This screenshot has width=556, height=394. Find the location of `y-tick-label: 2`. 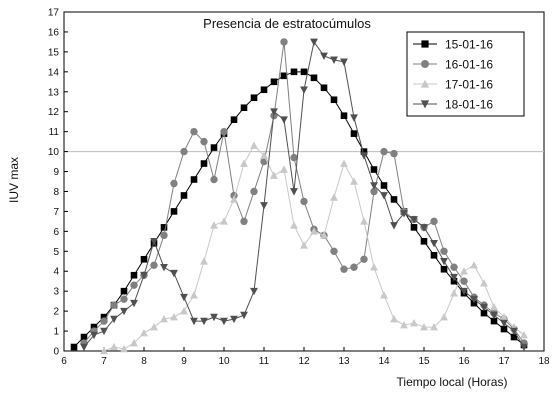

y-tick-label: 2 is located at coordinates (56, 312).